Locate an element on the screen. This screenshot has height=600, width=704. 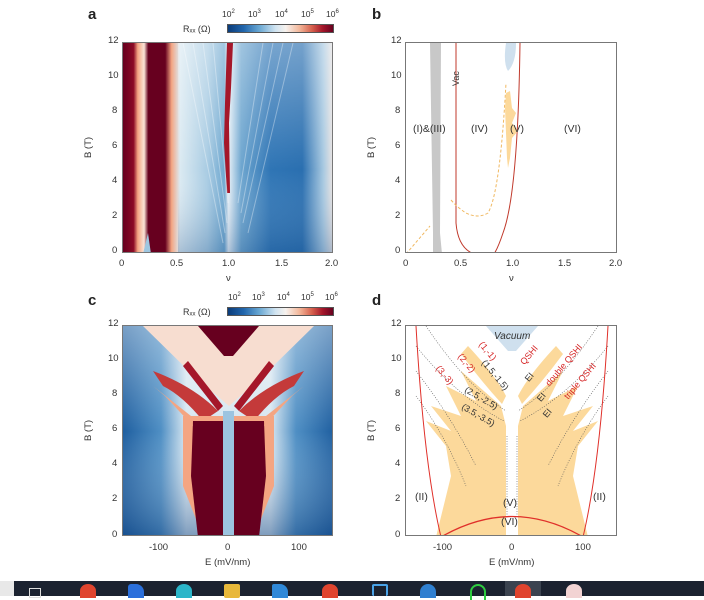
edge-icon is located at coordinates (184, 591).